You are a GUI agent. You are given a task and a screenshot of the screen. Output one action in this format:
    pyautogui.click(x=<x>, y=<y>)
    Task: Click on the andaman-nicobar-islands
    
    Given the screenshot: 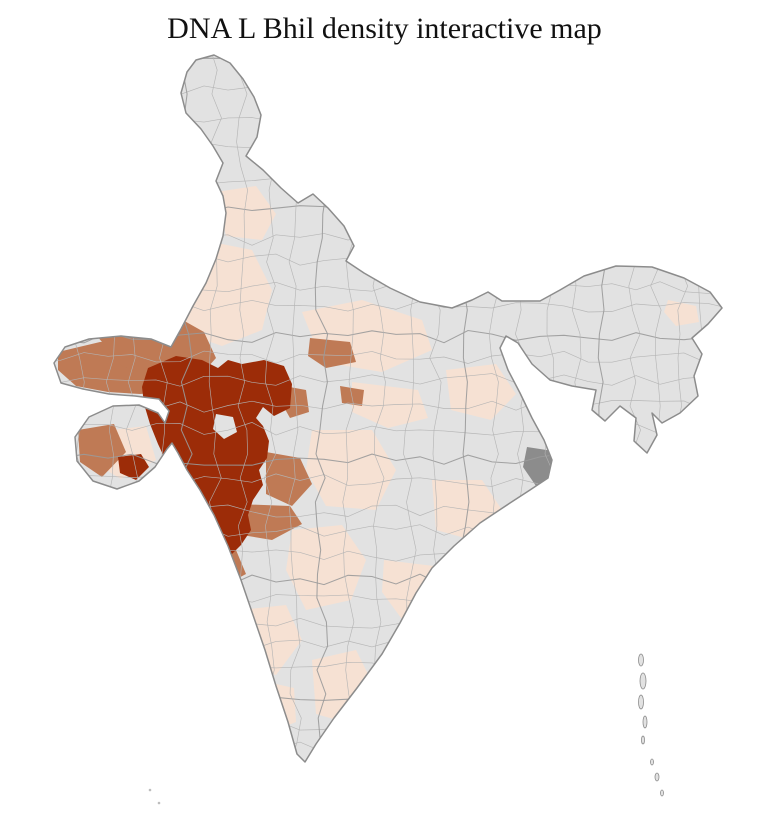 What is the action you would take?
    pyautogui.click(x=651, y=725)
    